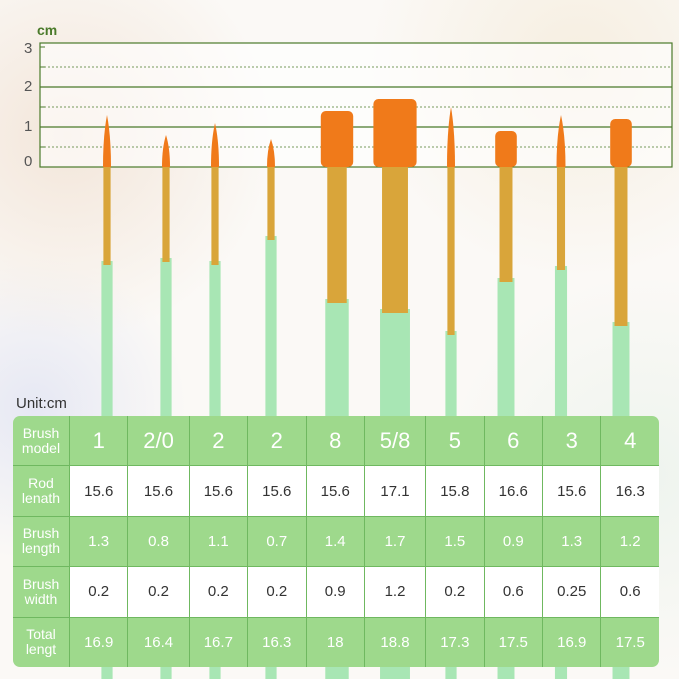 The height and width of the screenshot is (679, 679). Describe the element at coordinates (28, 86) in the screenshot. I see `ruler-tick-2: 2` at that location.